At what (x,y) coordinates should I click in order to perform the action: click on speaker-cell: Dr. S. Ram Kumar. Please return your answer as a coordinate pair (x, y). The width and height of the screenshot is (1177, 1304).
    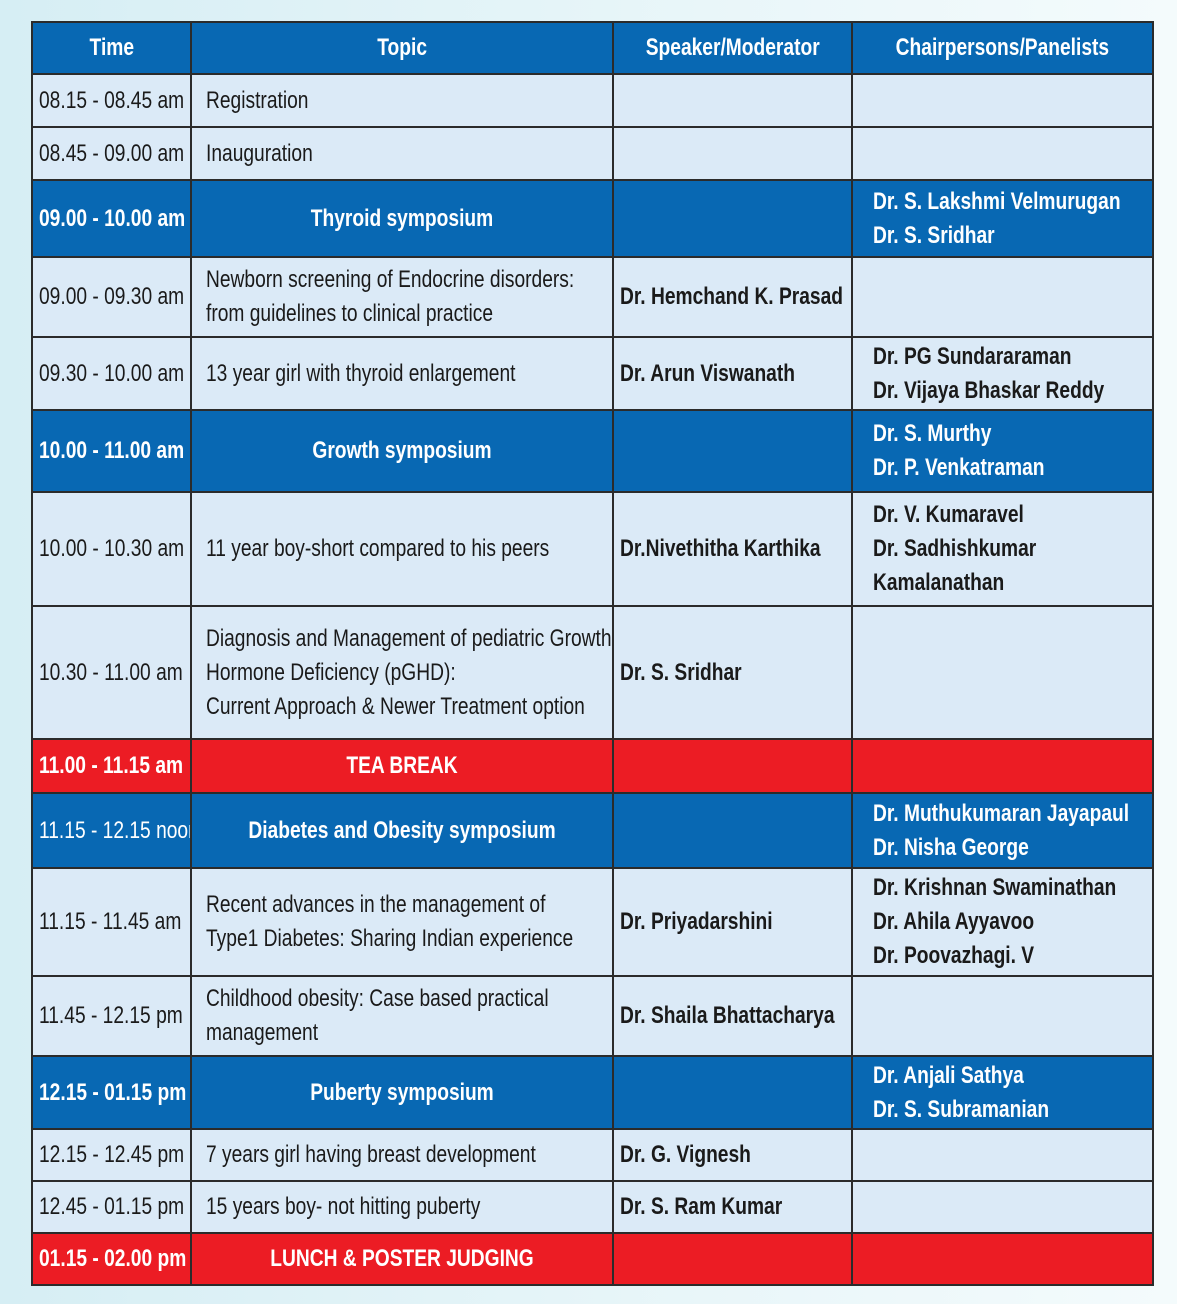
    Looking at the image, I should click on (732, 1207).